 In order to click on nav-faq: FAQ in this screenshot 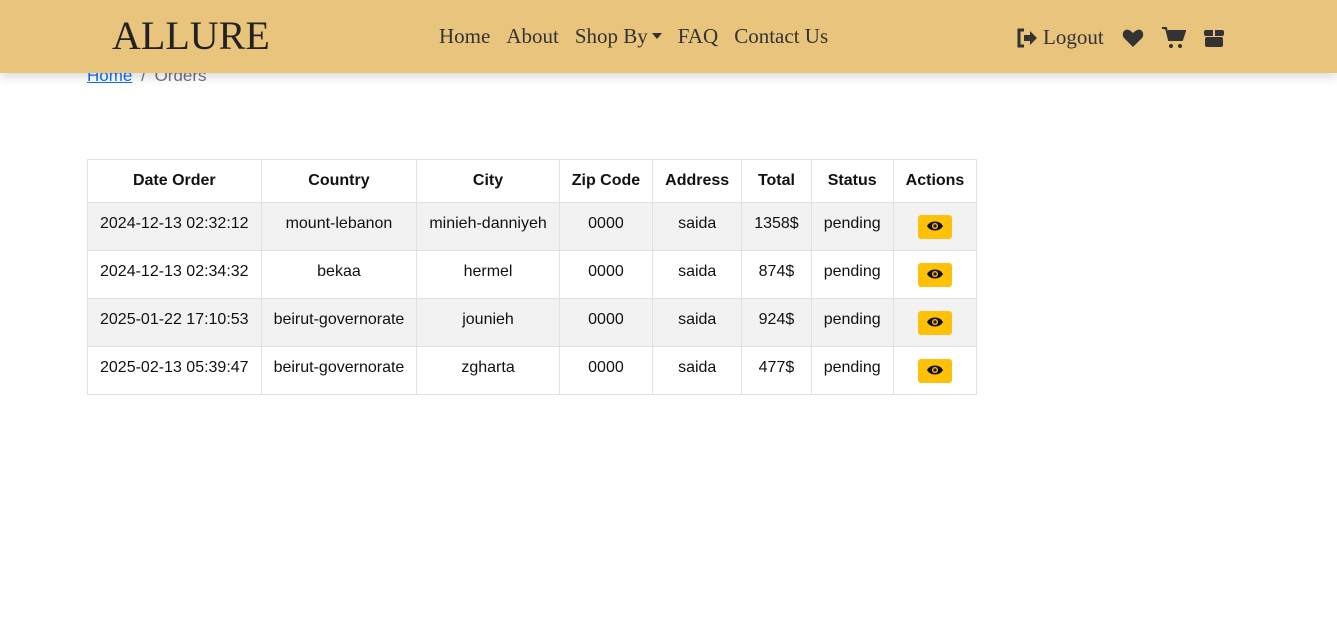, I will do `click(698, 36)`.